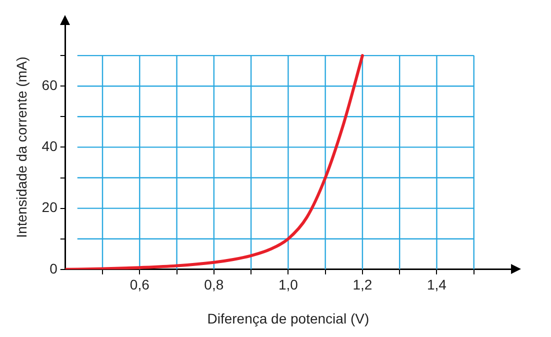 This screenshot has width=551, height=337. What do you see at coordinates (288, 284) in the screenshot?
I see `x-tick-label: 1,0` at bounding box center [288, 284].